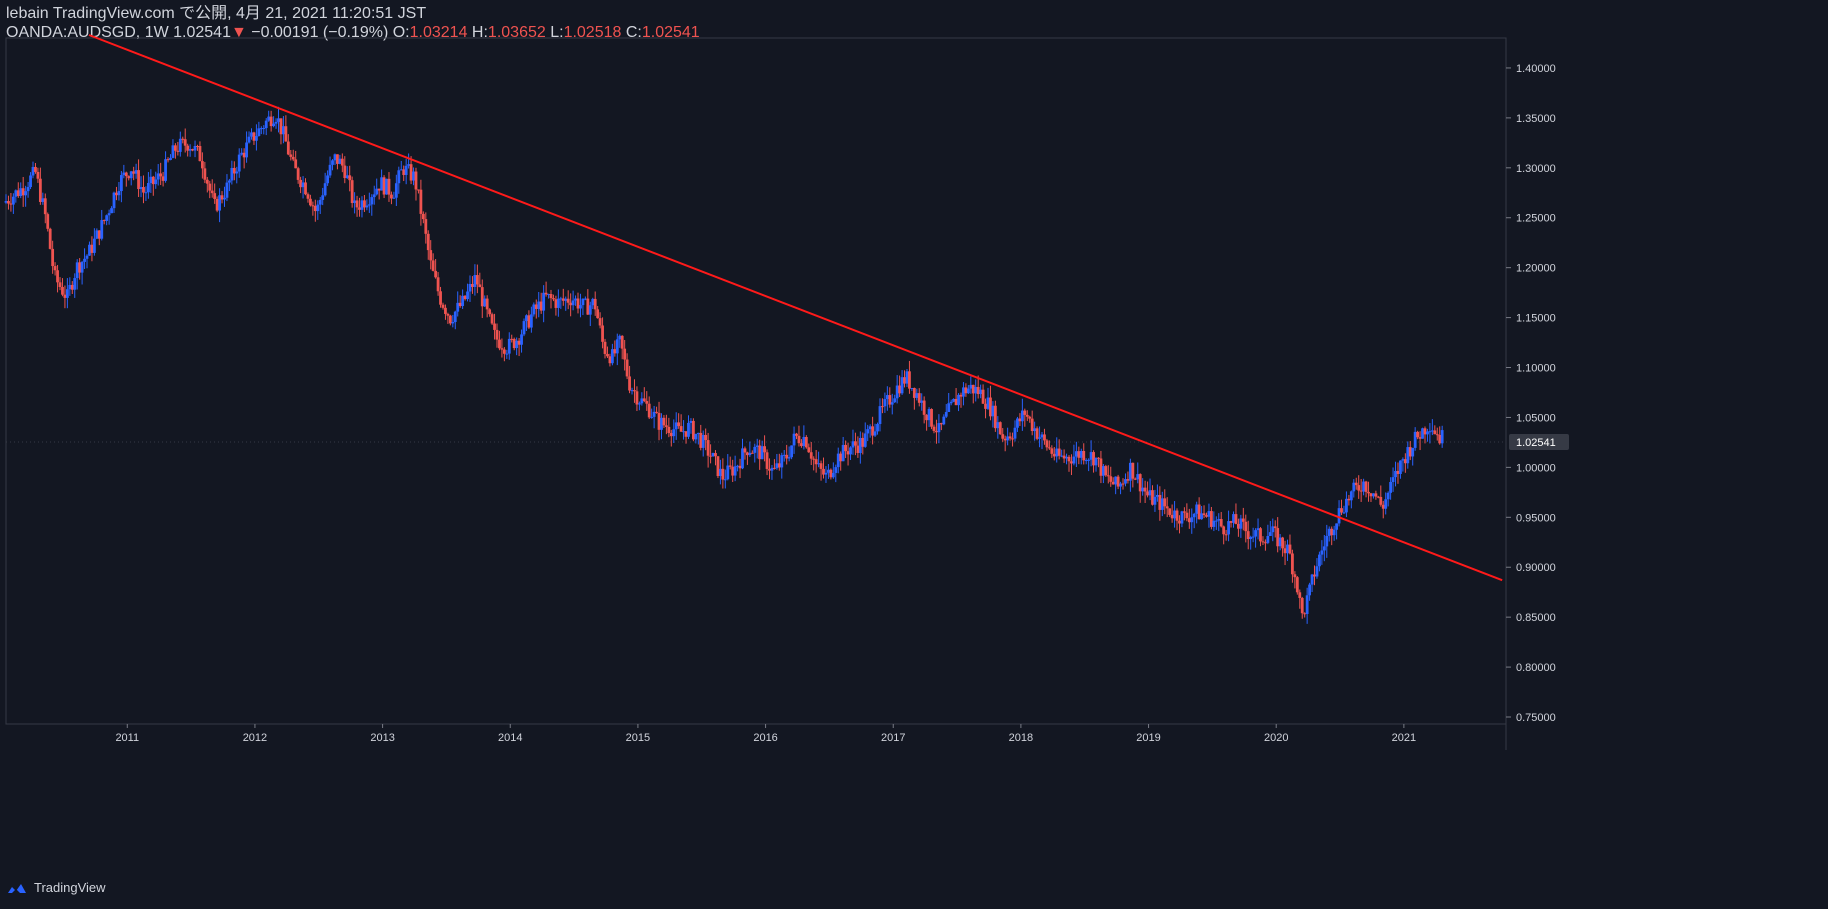 The width and height of the screenshot is (1828, 909). I want to click on tradingview-logo: TradingView, so click(56, 887).